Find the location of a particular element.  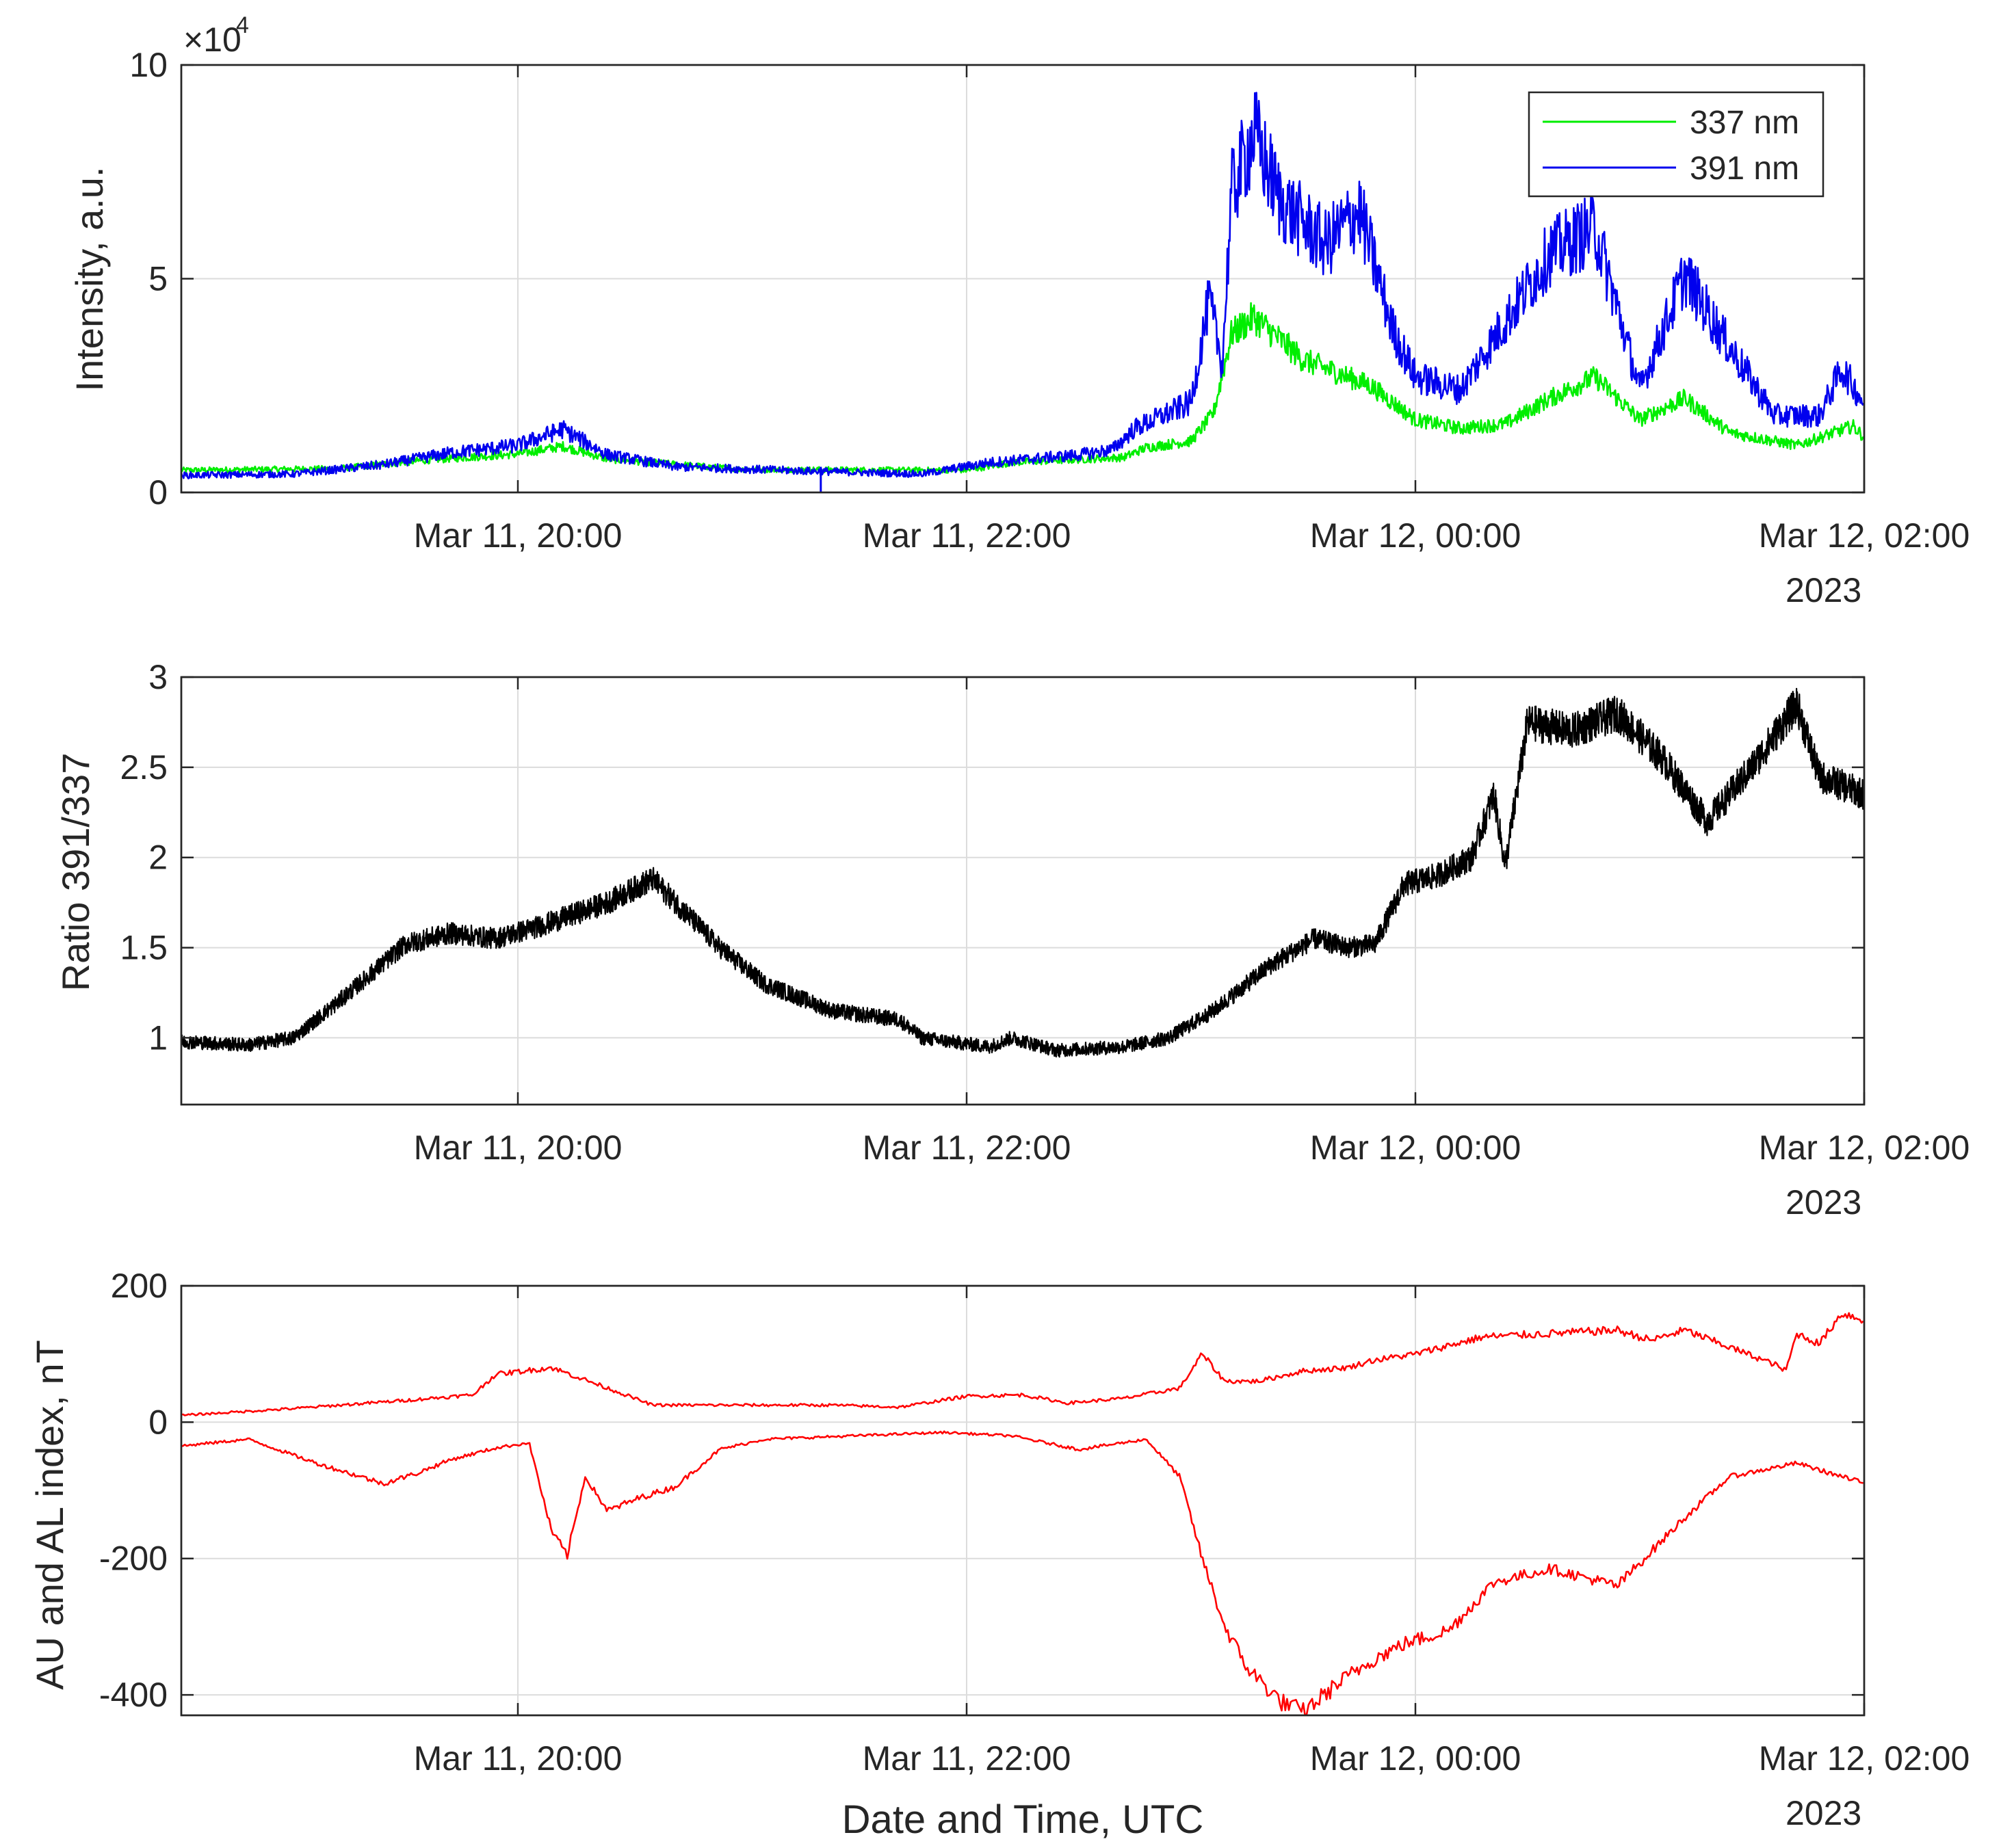

legend-label-391: 391 nm is located at coordinates (1744, 168).